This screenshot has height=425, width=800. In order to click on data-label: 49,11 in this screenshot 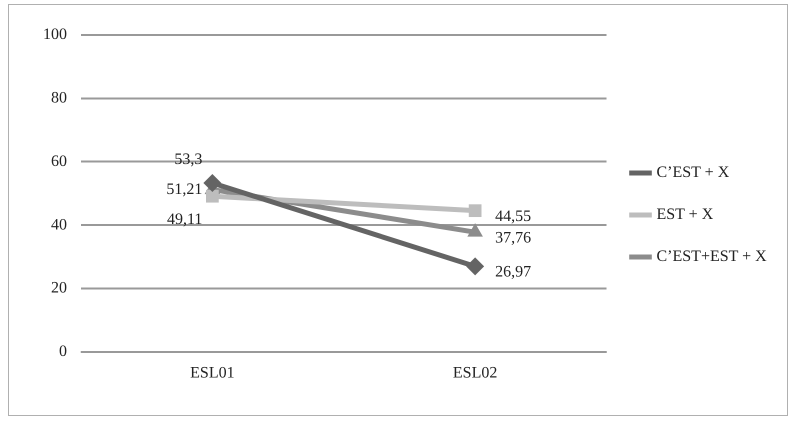, I will do `click(184, 219)`.